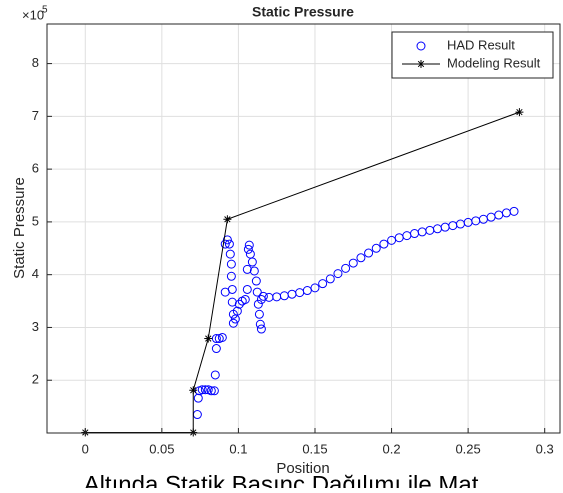  I want to click on y-tick-label: 5, so click(35, 220).